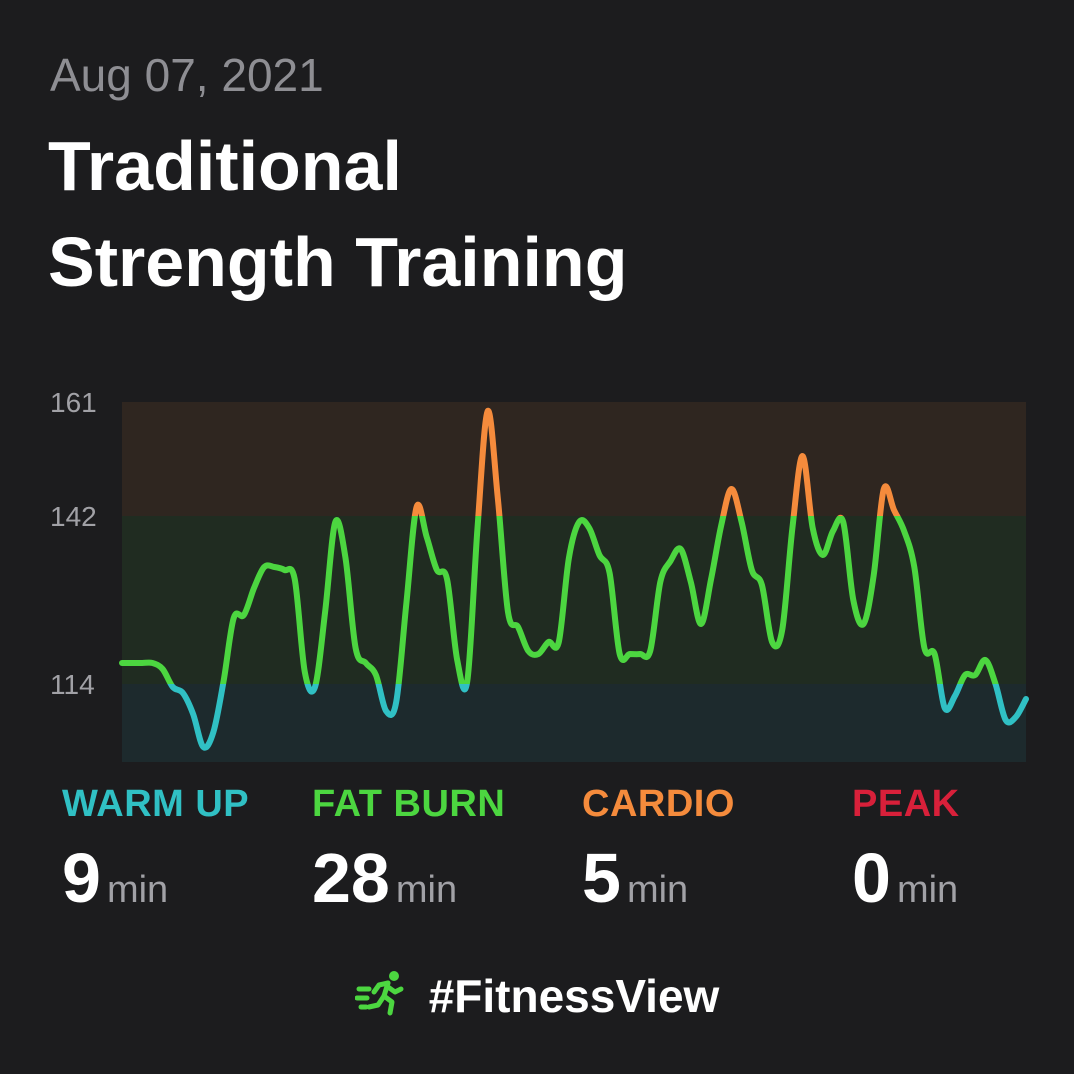 This screenshot has height=1074, width=1074. Describe the element at coordinates (73, 402) in the screenshot. I see `y-tick-label: 161` at that location.